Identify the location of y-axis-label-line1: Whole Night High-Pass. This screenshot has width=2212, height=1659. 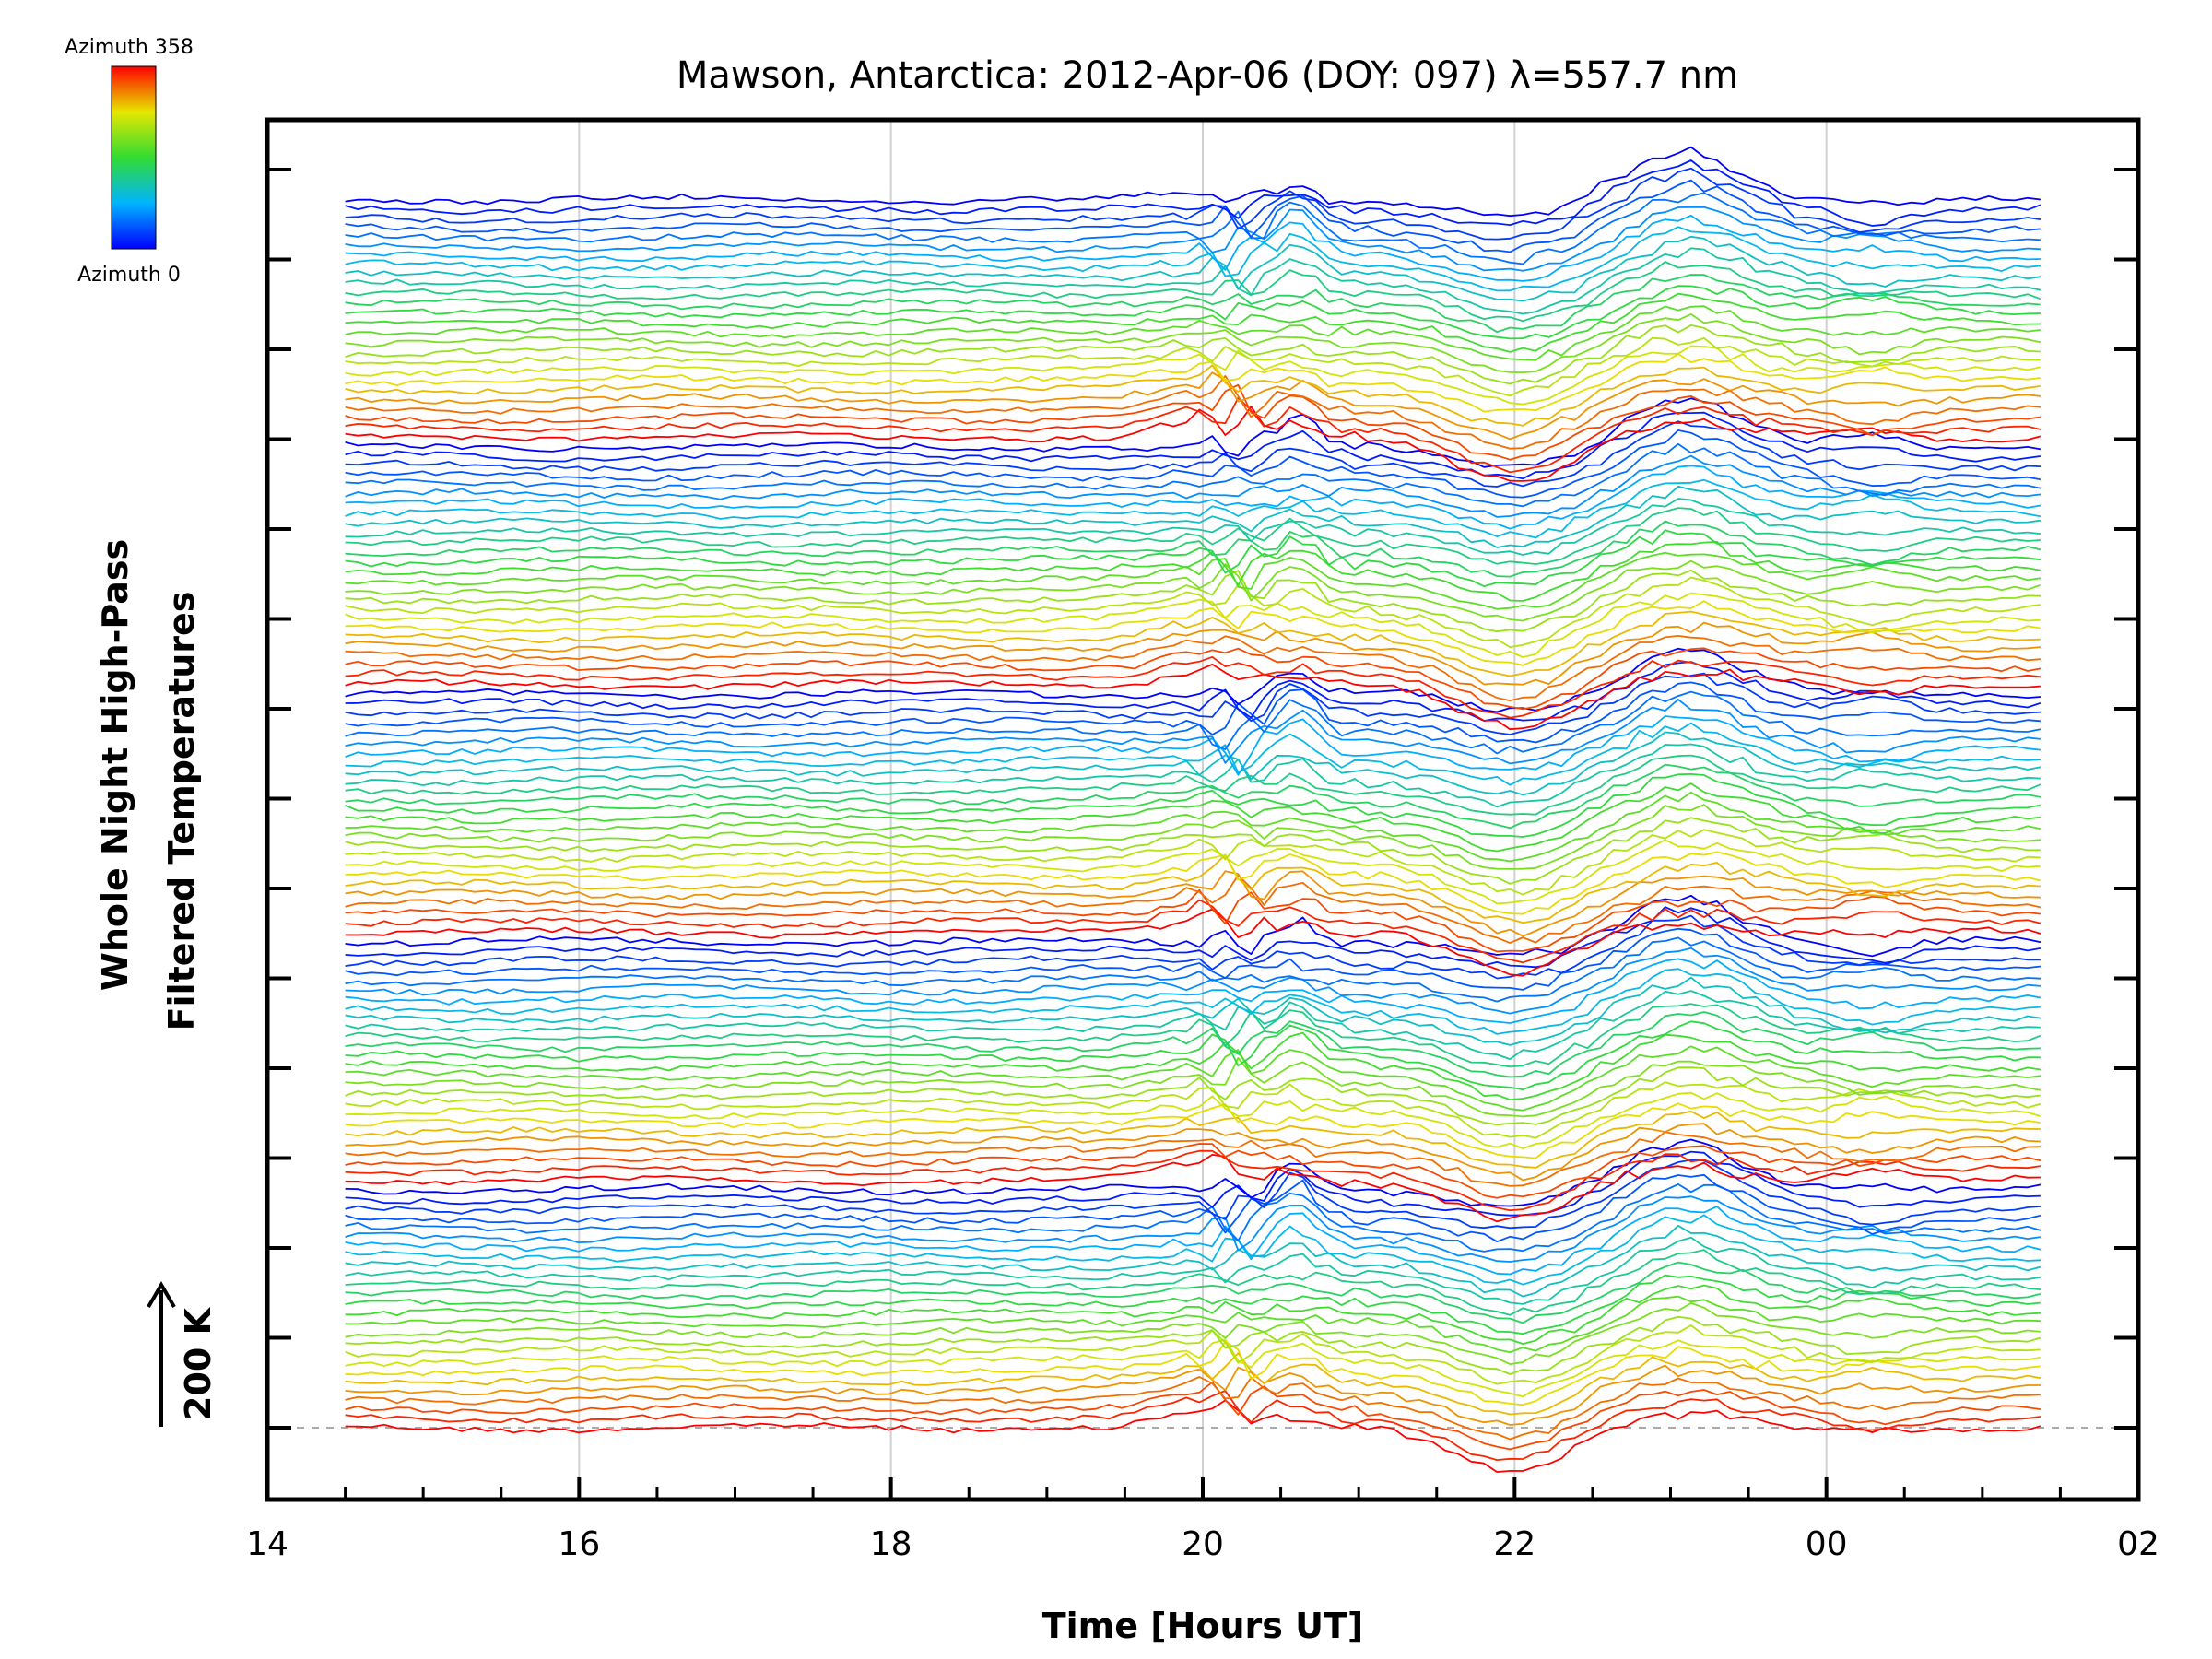
(115, 765).